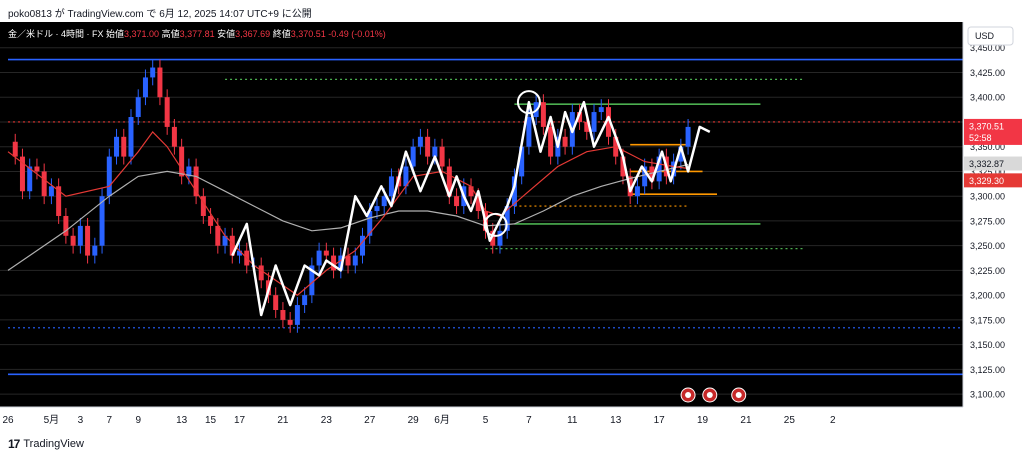 Image resolution: width=1024 pixels, height=457 pixels. Describe the element at coordinates (8, 420) in the screenshot. I see `x-tick-label: 26` at that location.